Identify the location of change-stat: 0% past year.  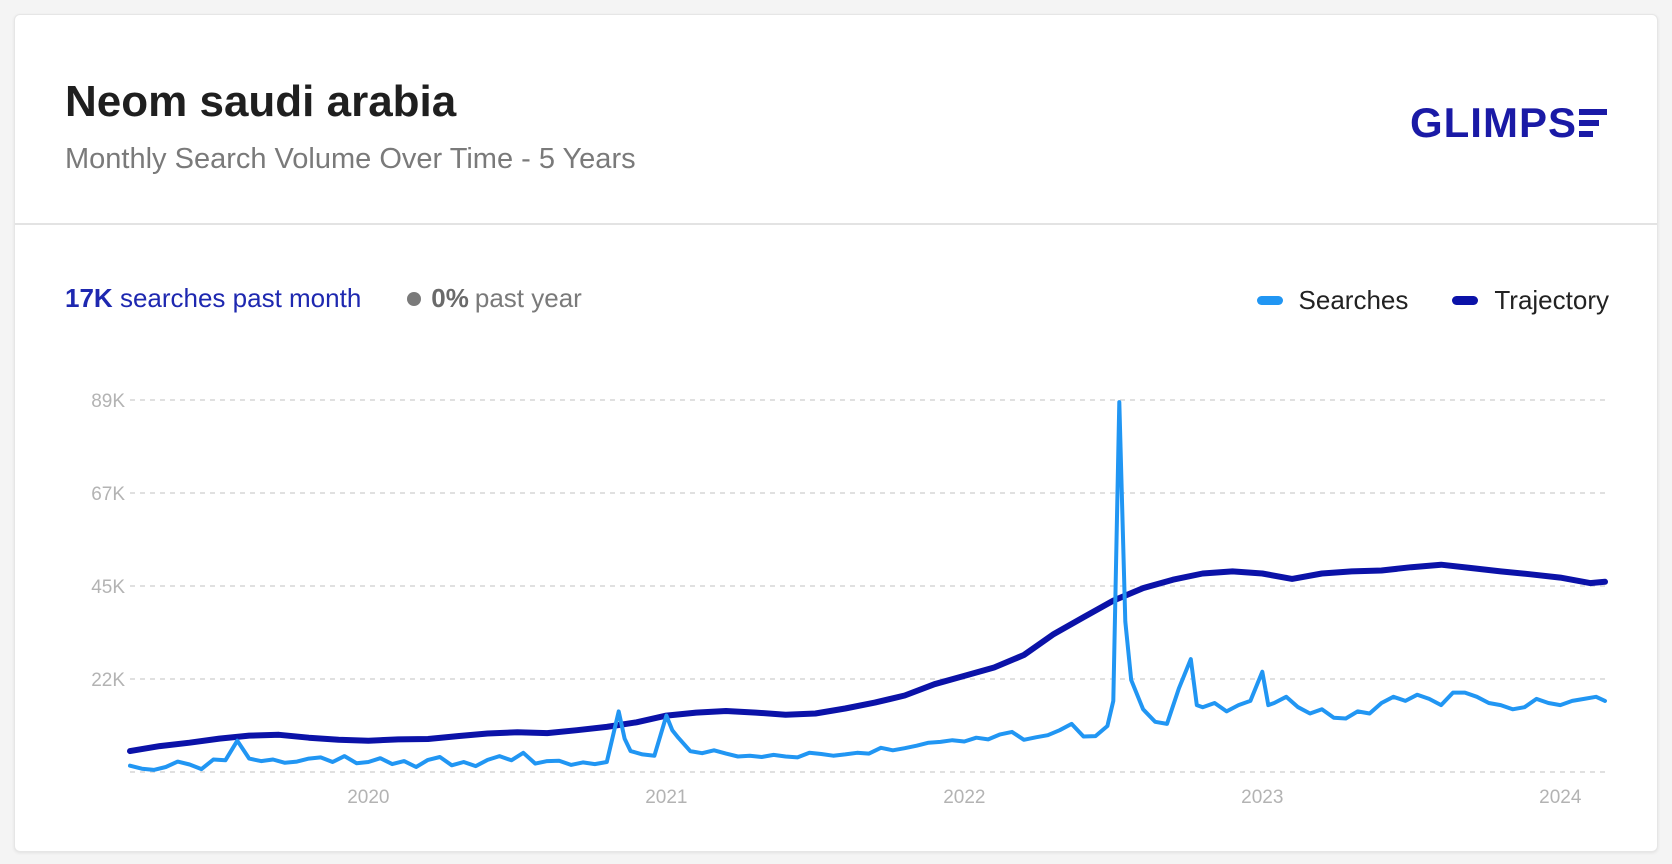
(494, 298).